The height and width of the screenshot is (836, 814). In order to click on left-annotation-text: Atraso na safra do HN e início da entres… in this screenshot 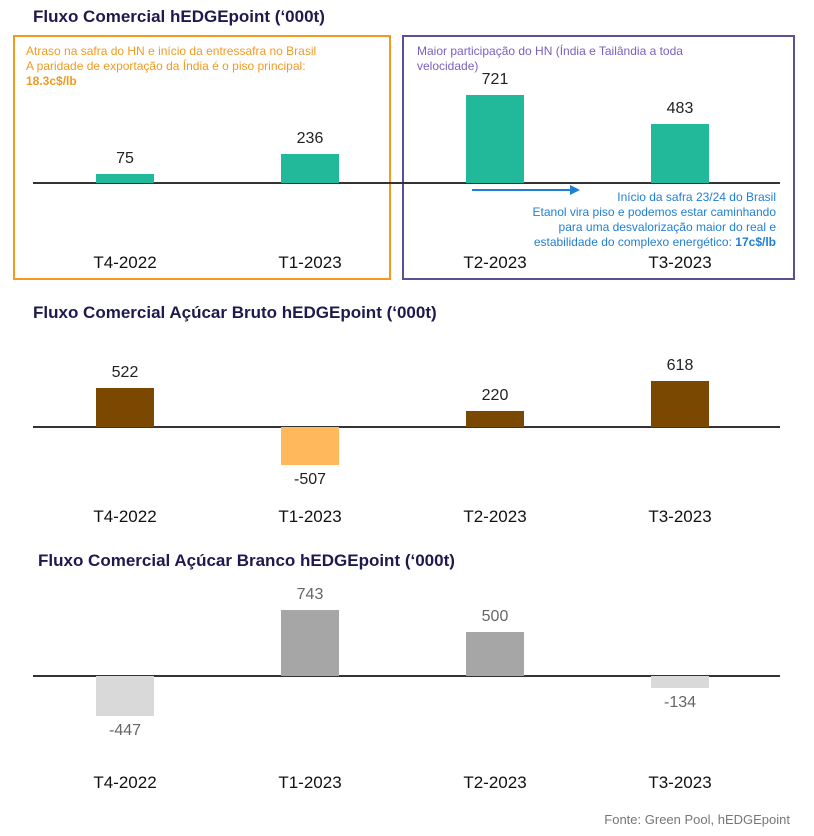, I will do `click(171, 66)`.